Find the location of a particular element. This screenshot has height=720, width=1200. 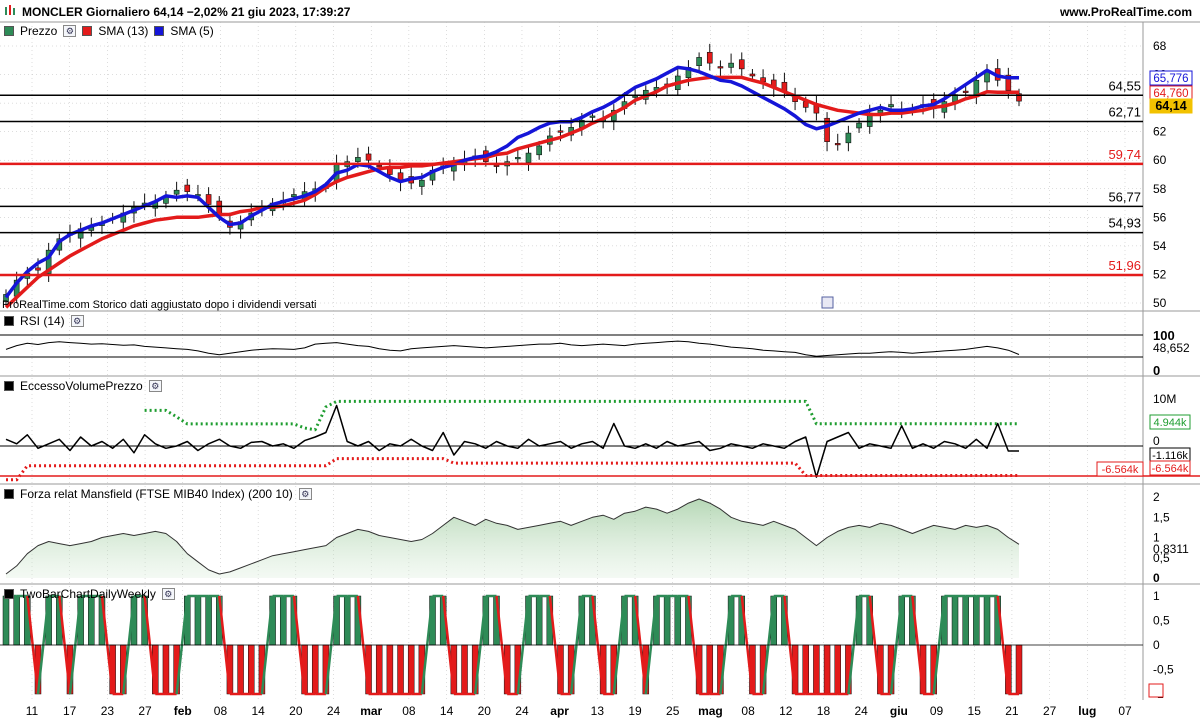

mansfield-line is located at coordinates (512, 536).